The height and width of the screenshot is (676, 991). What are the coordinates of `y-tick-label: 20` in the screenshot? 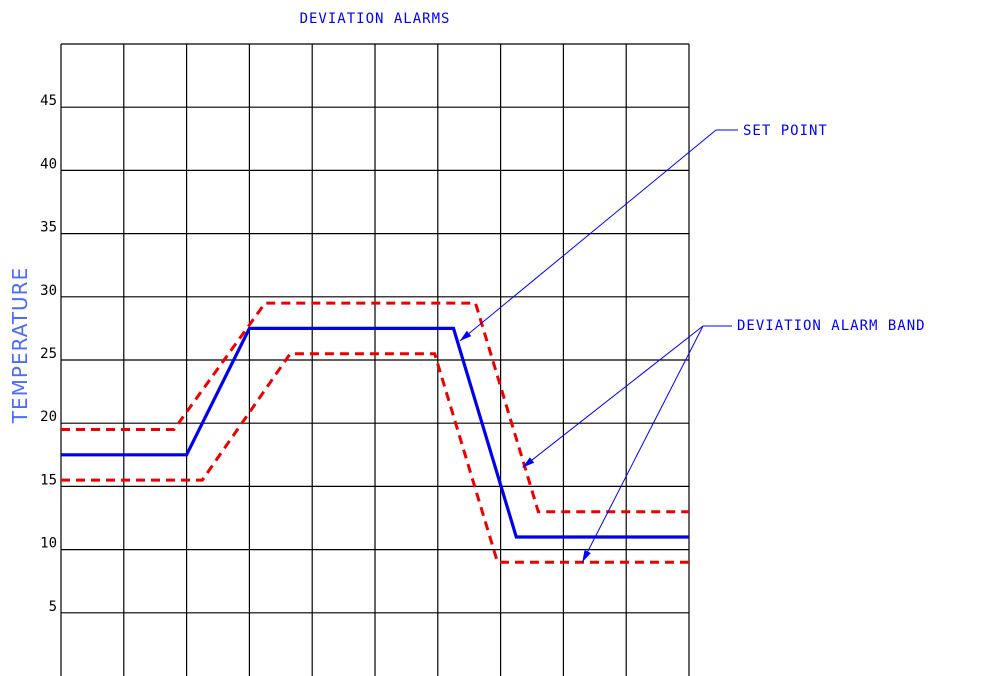 It's located at (48, 417).